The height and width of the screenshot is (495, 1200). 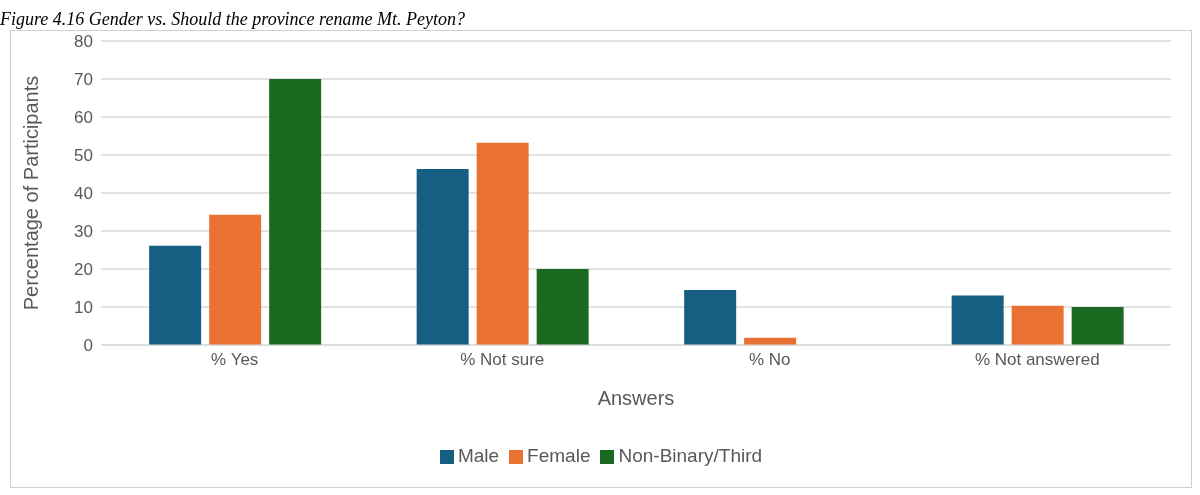 What do you see at coordinates (235, 360) in the screenshot?
I see `x-tick-label: % Yes` at bounding box center [235, 360].